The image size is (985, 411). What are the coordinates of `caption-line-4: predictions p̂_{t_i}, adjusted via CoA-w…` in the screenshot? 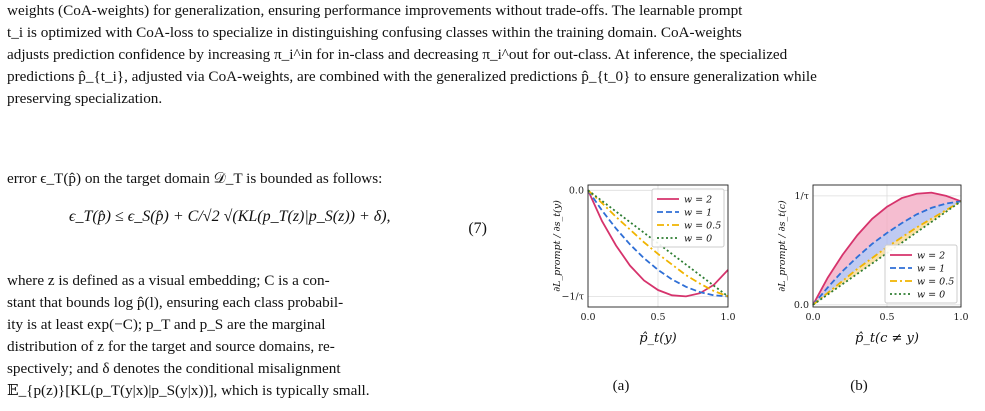 It's located at (412, 76).